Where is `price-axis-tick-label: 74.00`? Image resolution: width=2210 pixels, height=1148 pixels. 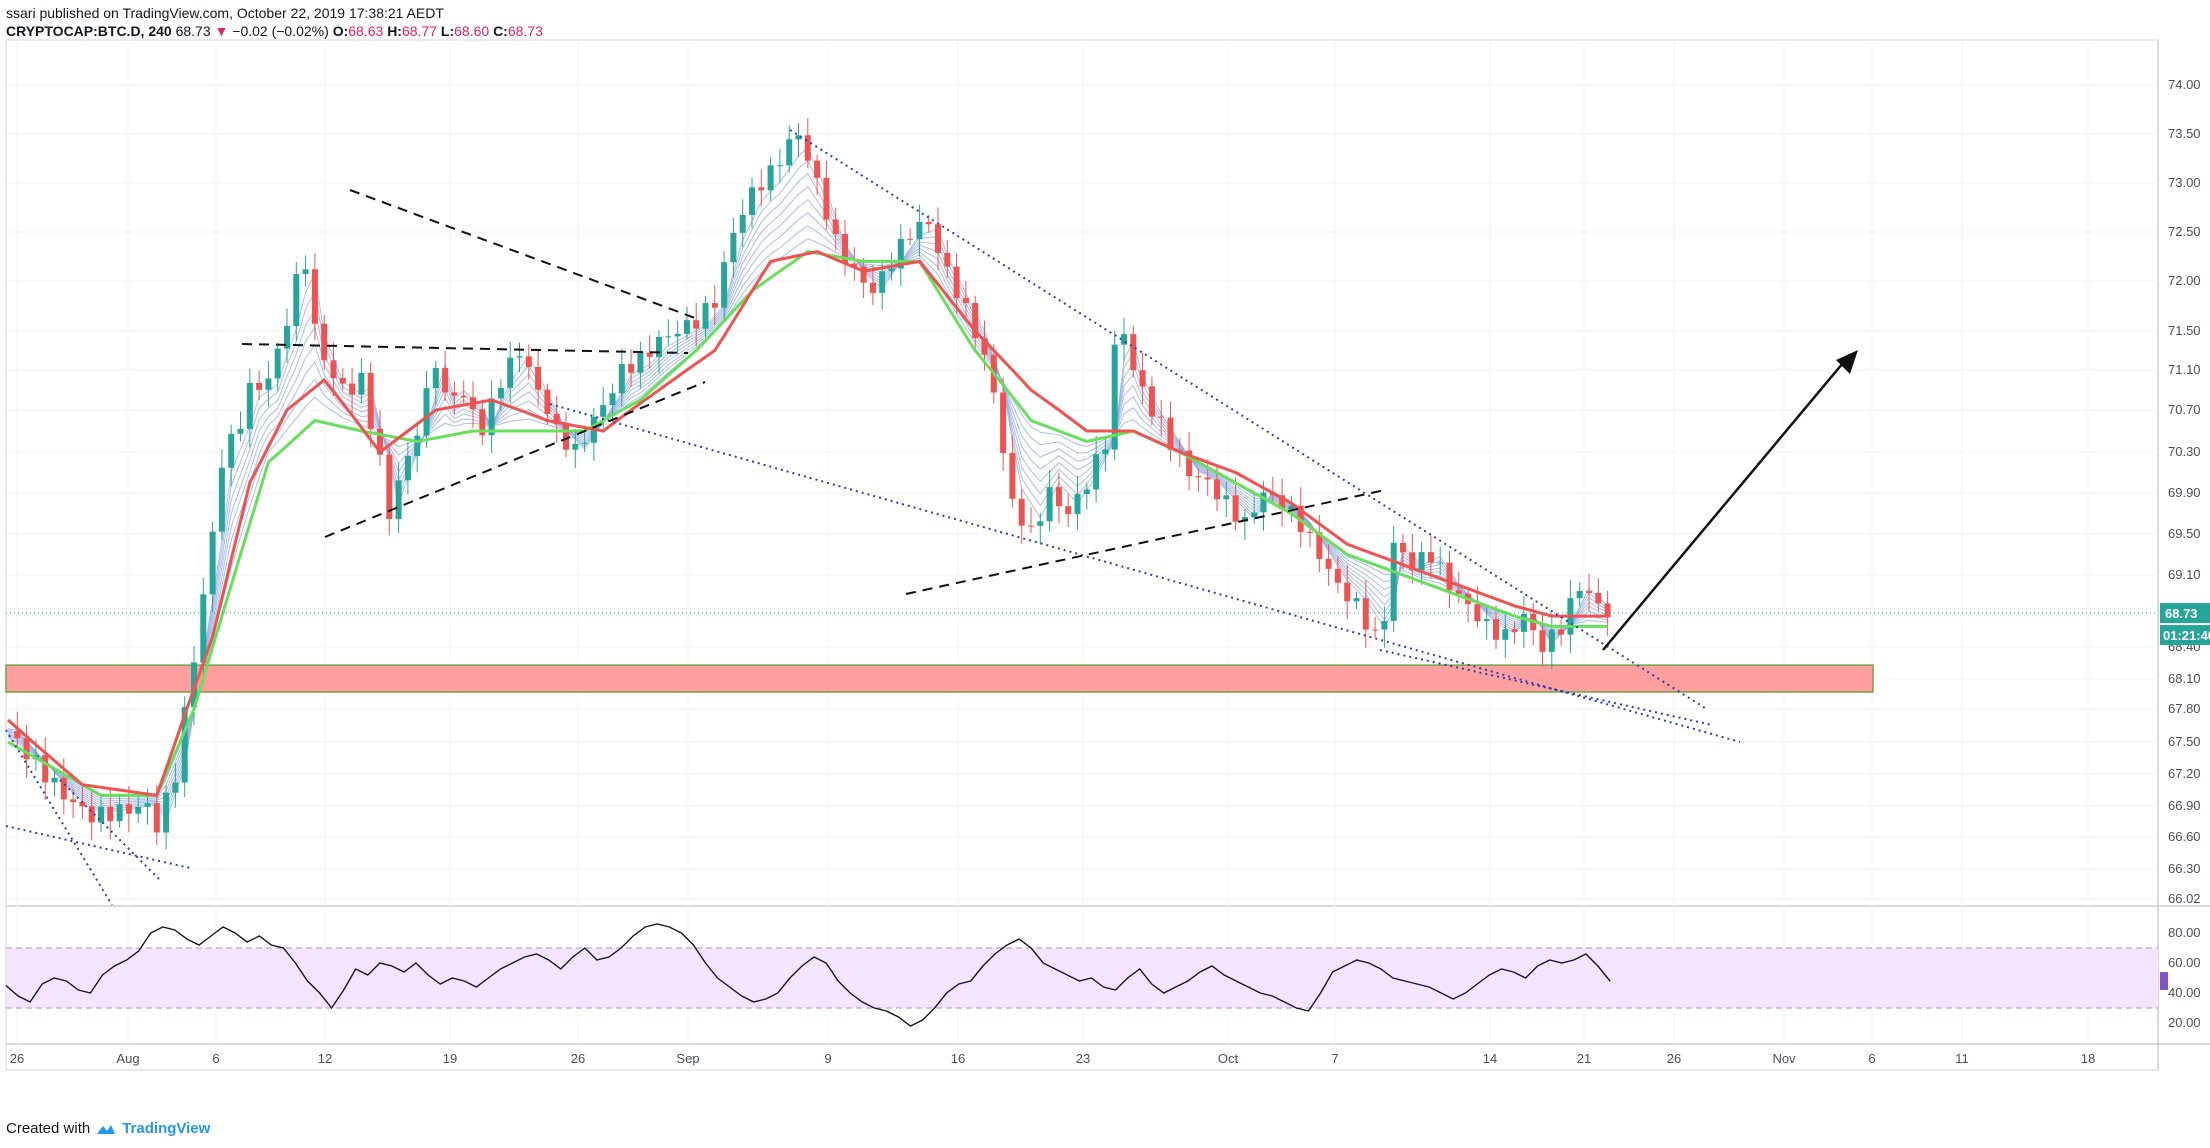
price-axis-tick-label: 74.00 is located at coordinates (2184, 84).